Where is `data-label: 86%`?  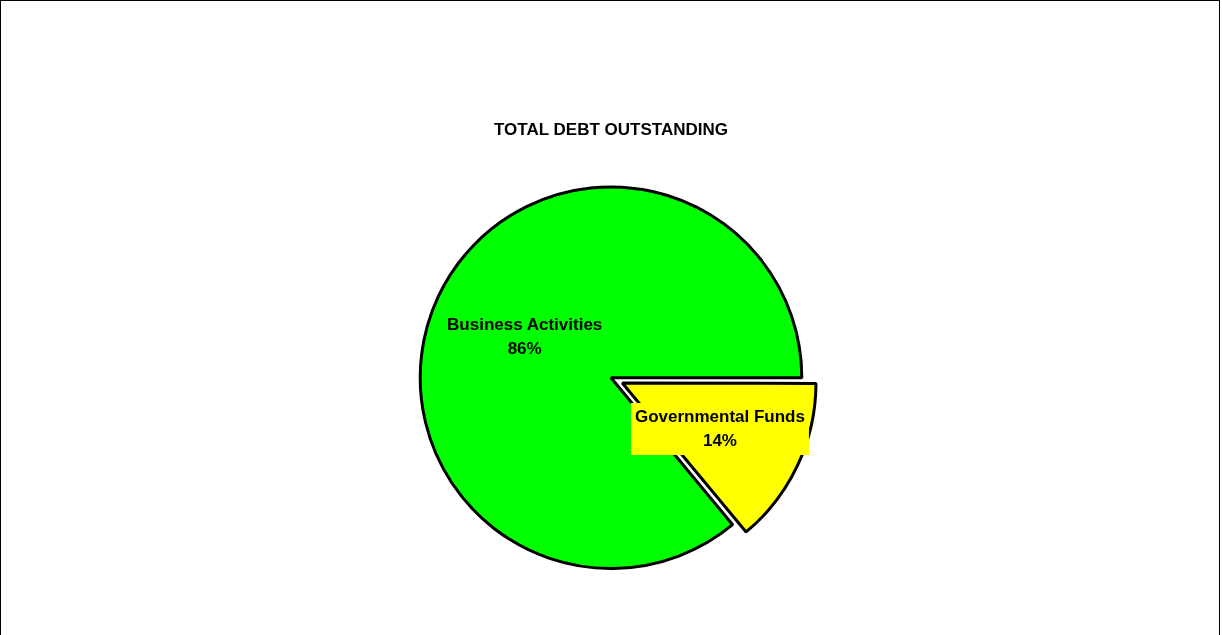 data-label: 86% is located at coordinates (524, 348).